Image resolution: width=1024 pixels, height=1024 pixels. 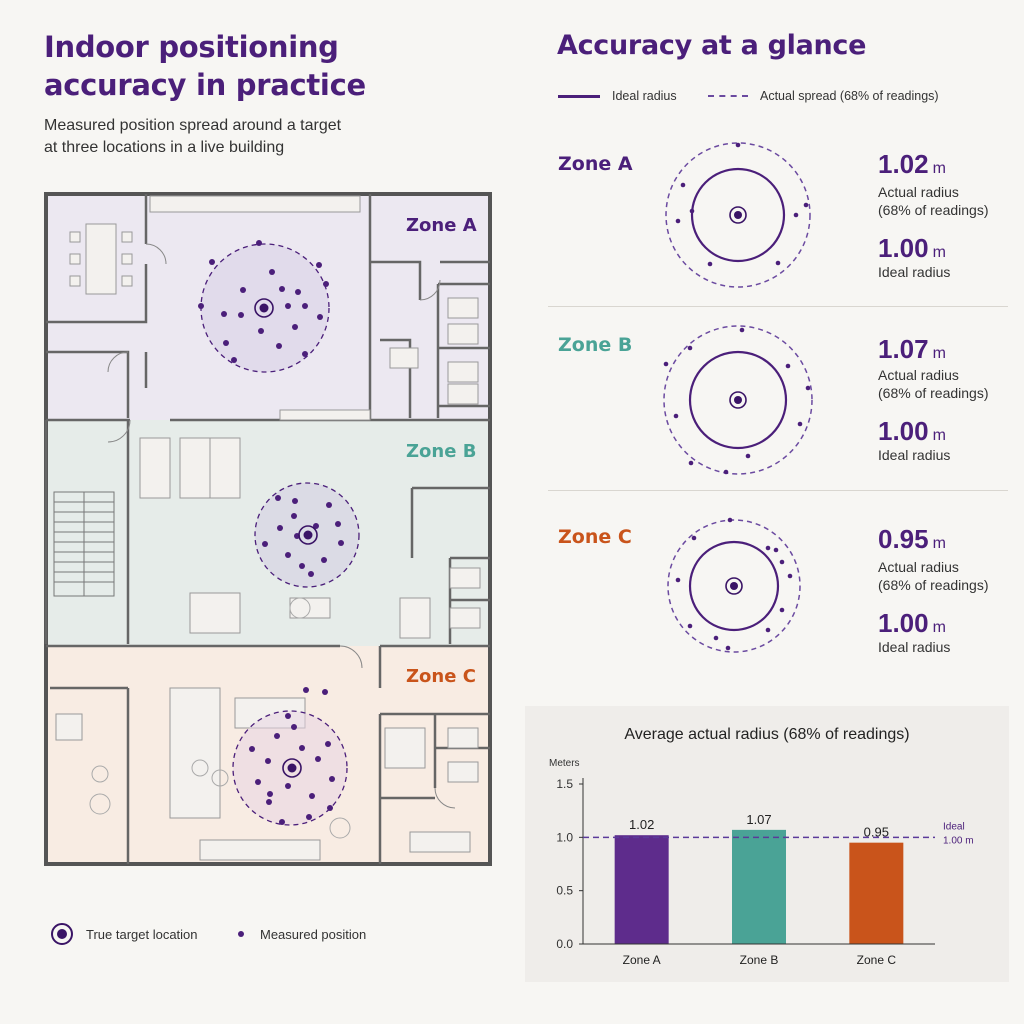 What do you see at coordinates (849, 96) in the screenshot?
I see `key-actual-label: Actual spread (68% of readings)` at bounding box center [849, 96].